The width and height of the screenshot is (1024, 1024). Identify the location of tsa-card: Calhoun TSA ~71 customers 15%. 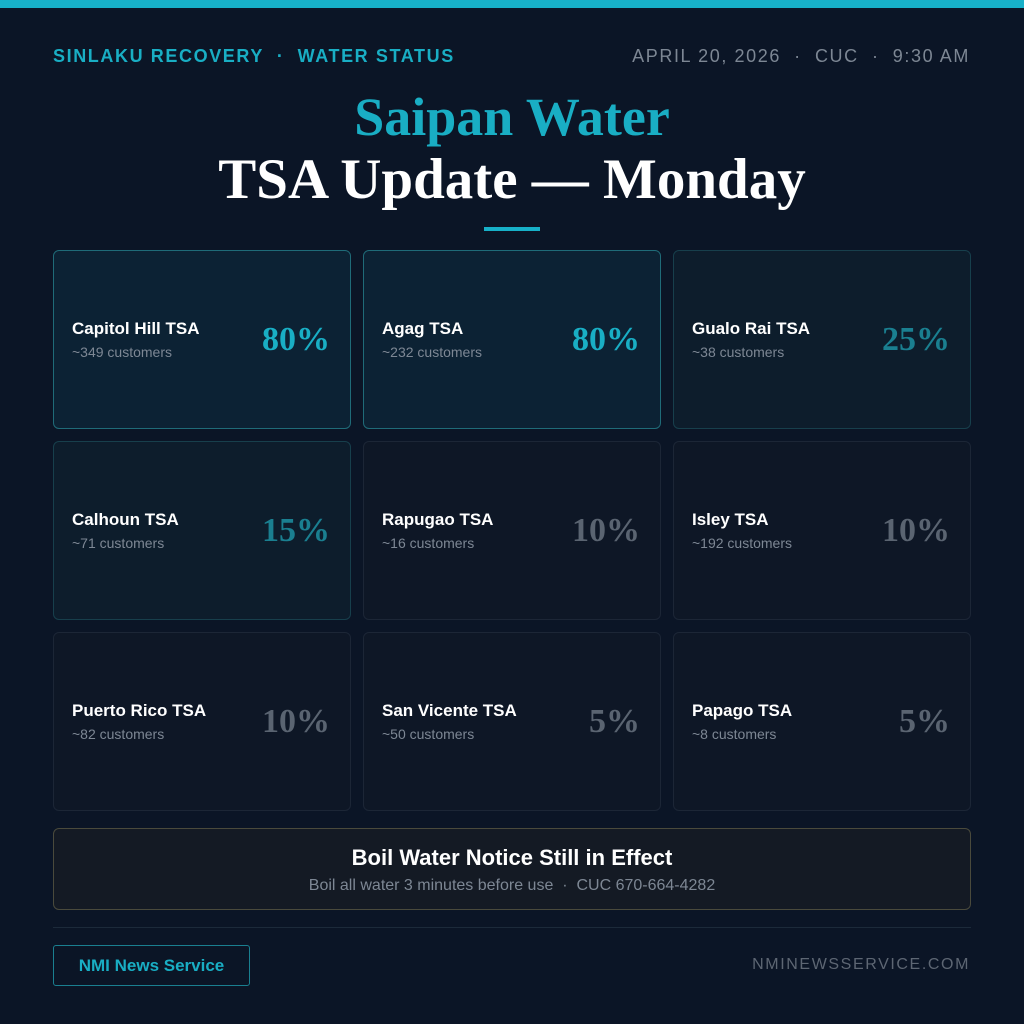
(202, 530).